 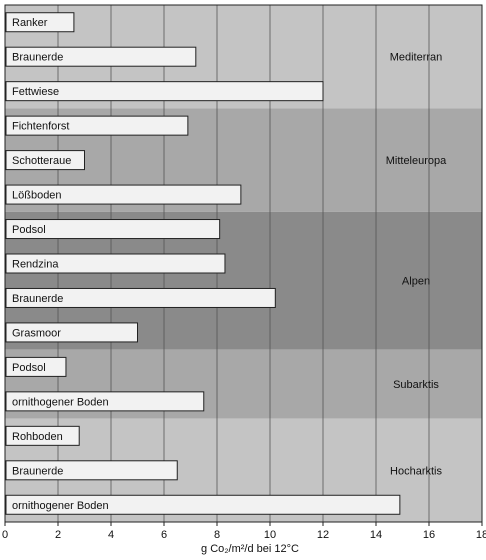 I want to click on x-axis-title: g Co₂/m²/d bei 12°C, so click(x=250, y=549).